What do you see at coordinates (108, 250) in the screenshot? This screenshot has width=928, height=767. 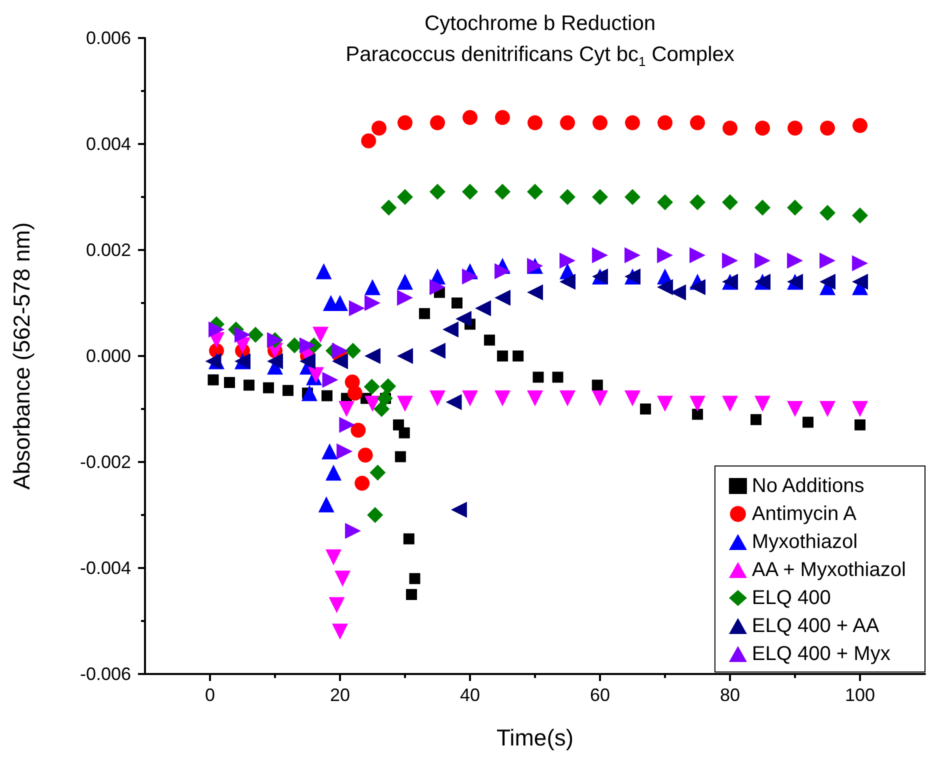 I see `y-tick-label: 0.002` at bounding box center [108, 250].